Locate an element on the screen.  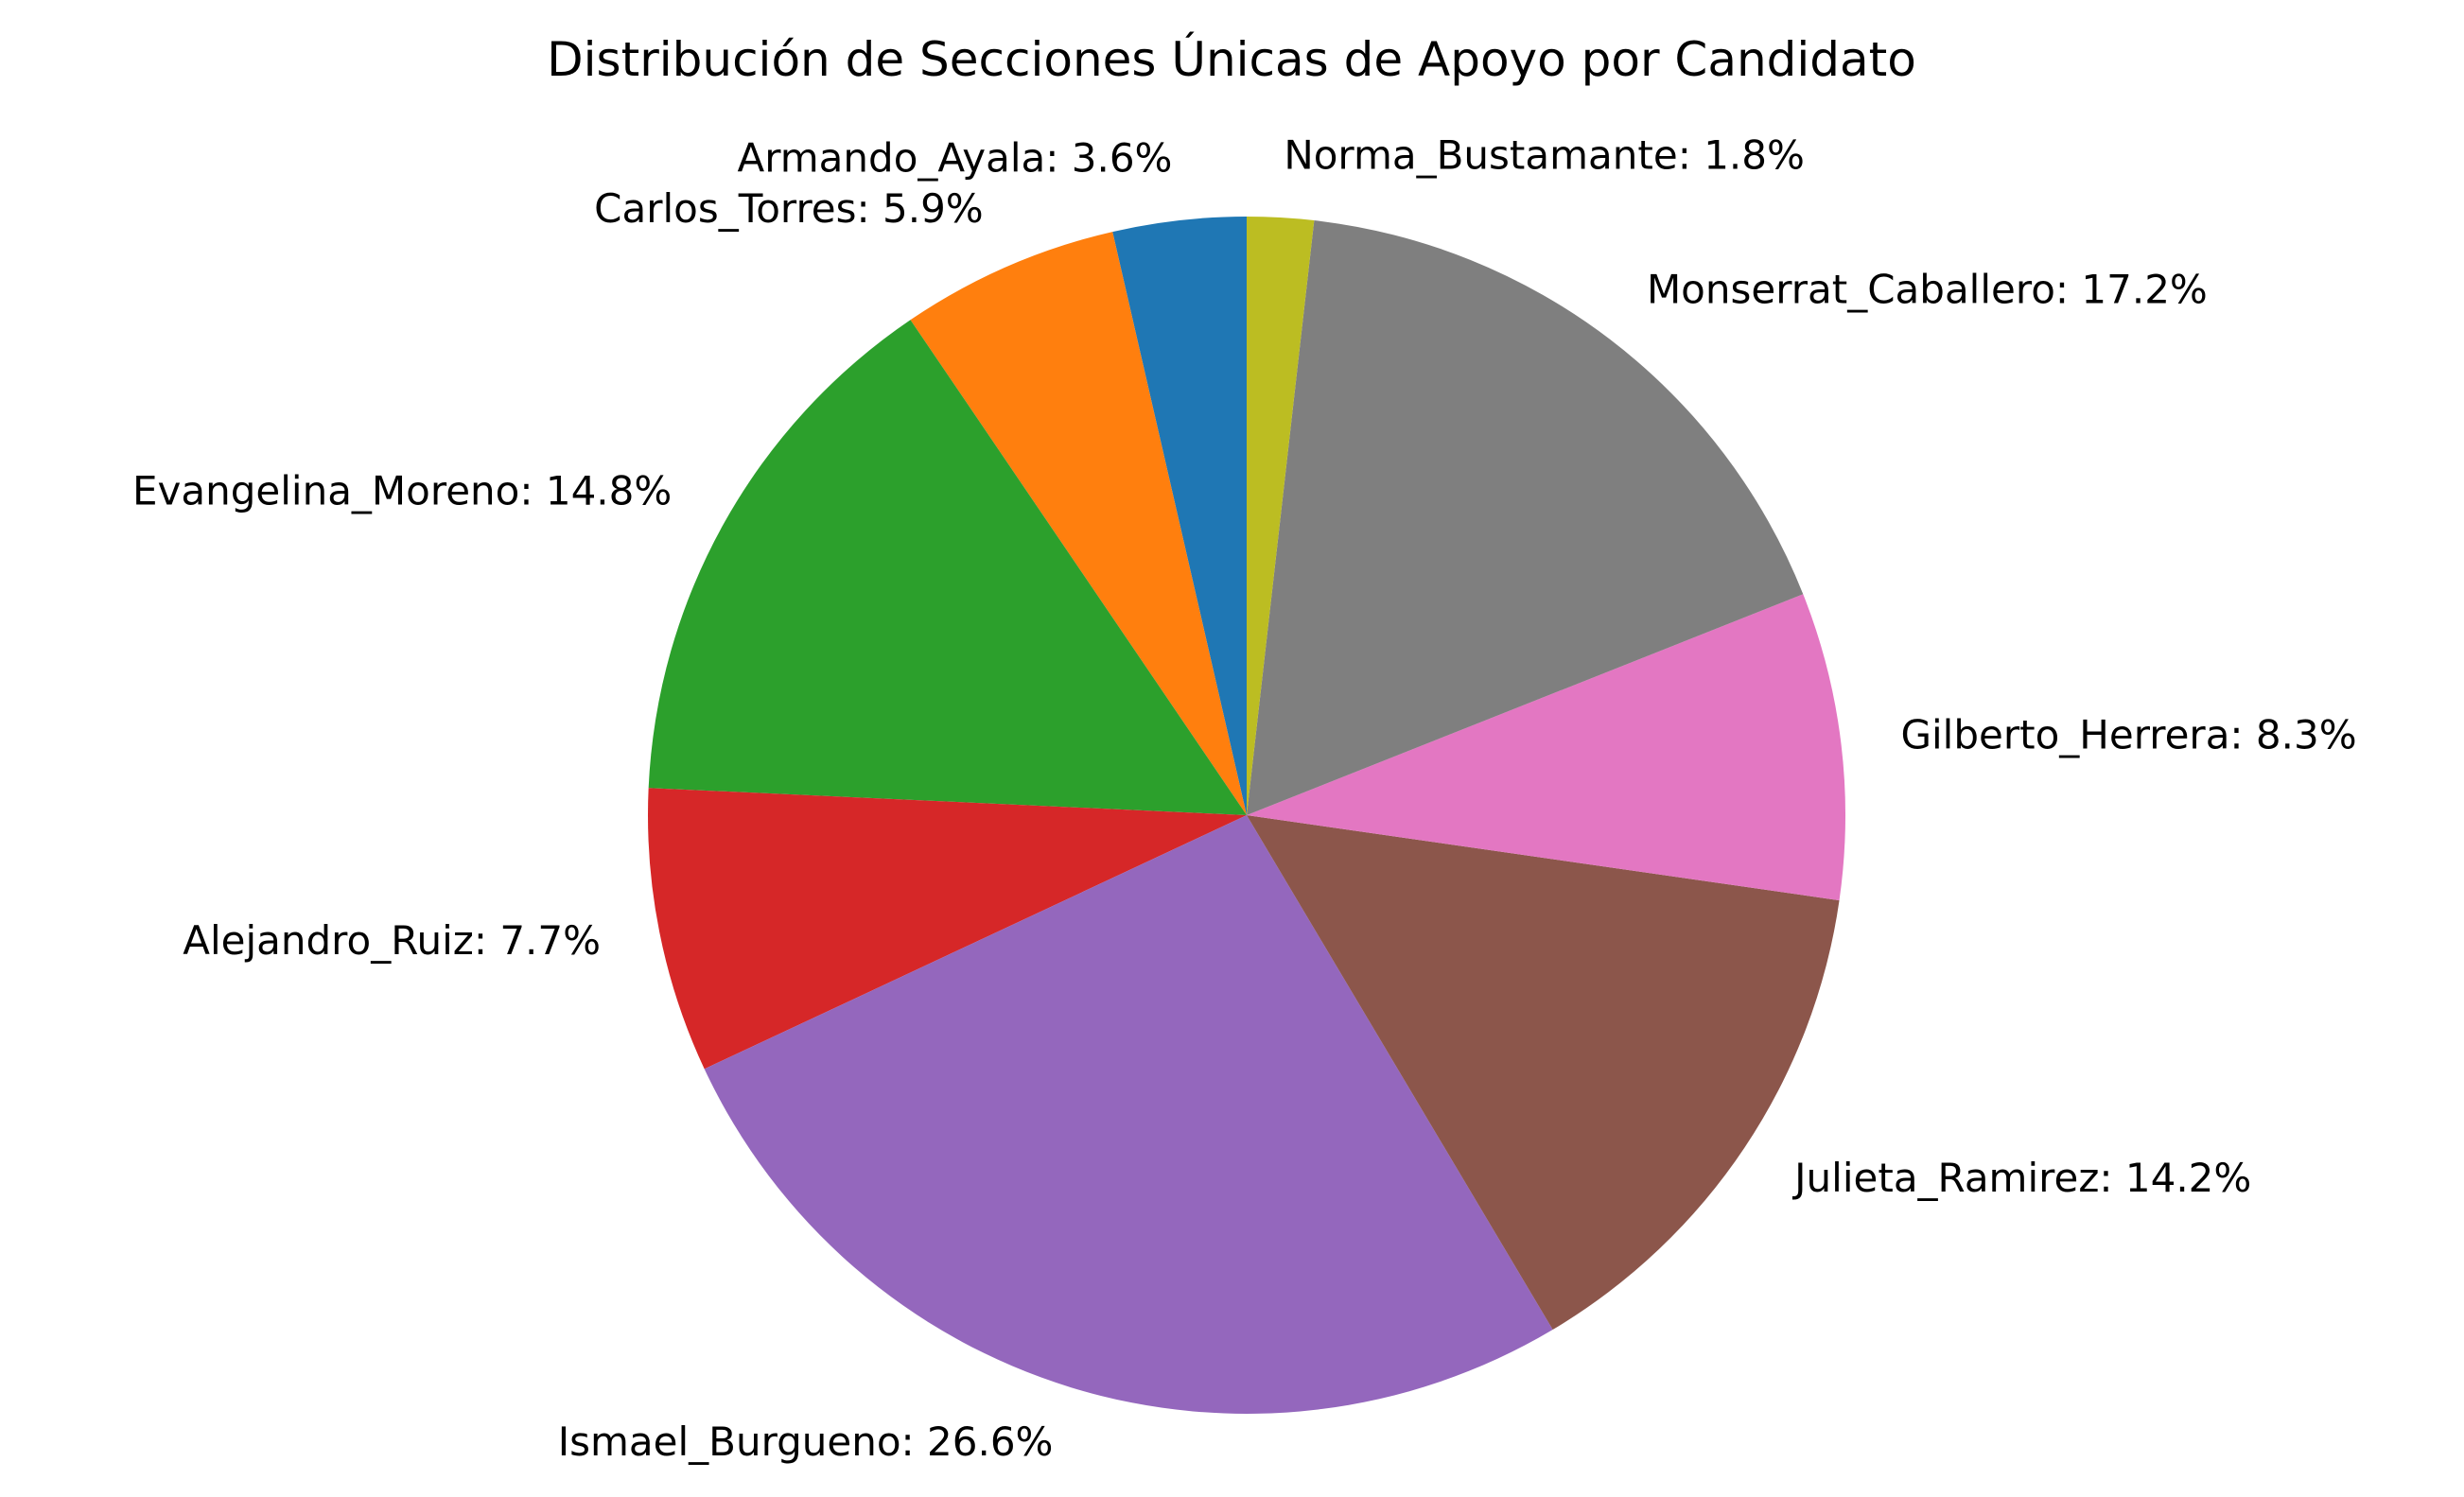
pie-label-alejandro-ruiz: Alejandro_Ruiz: 7.7% is located at coordinates (392, 940).